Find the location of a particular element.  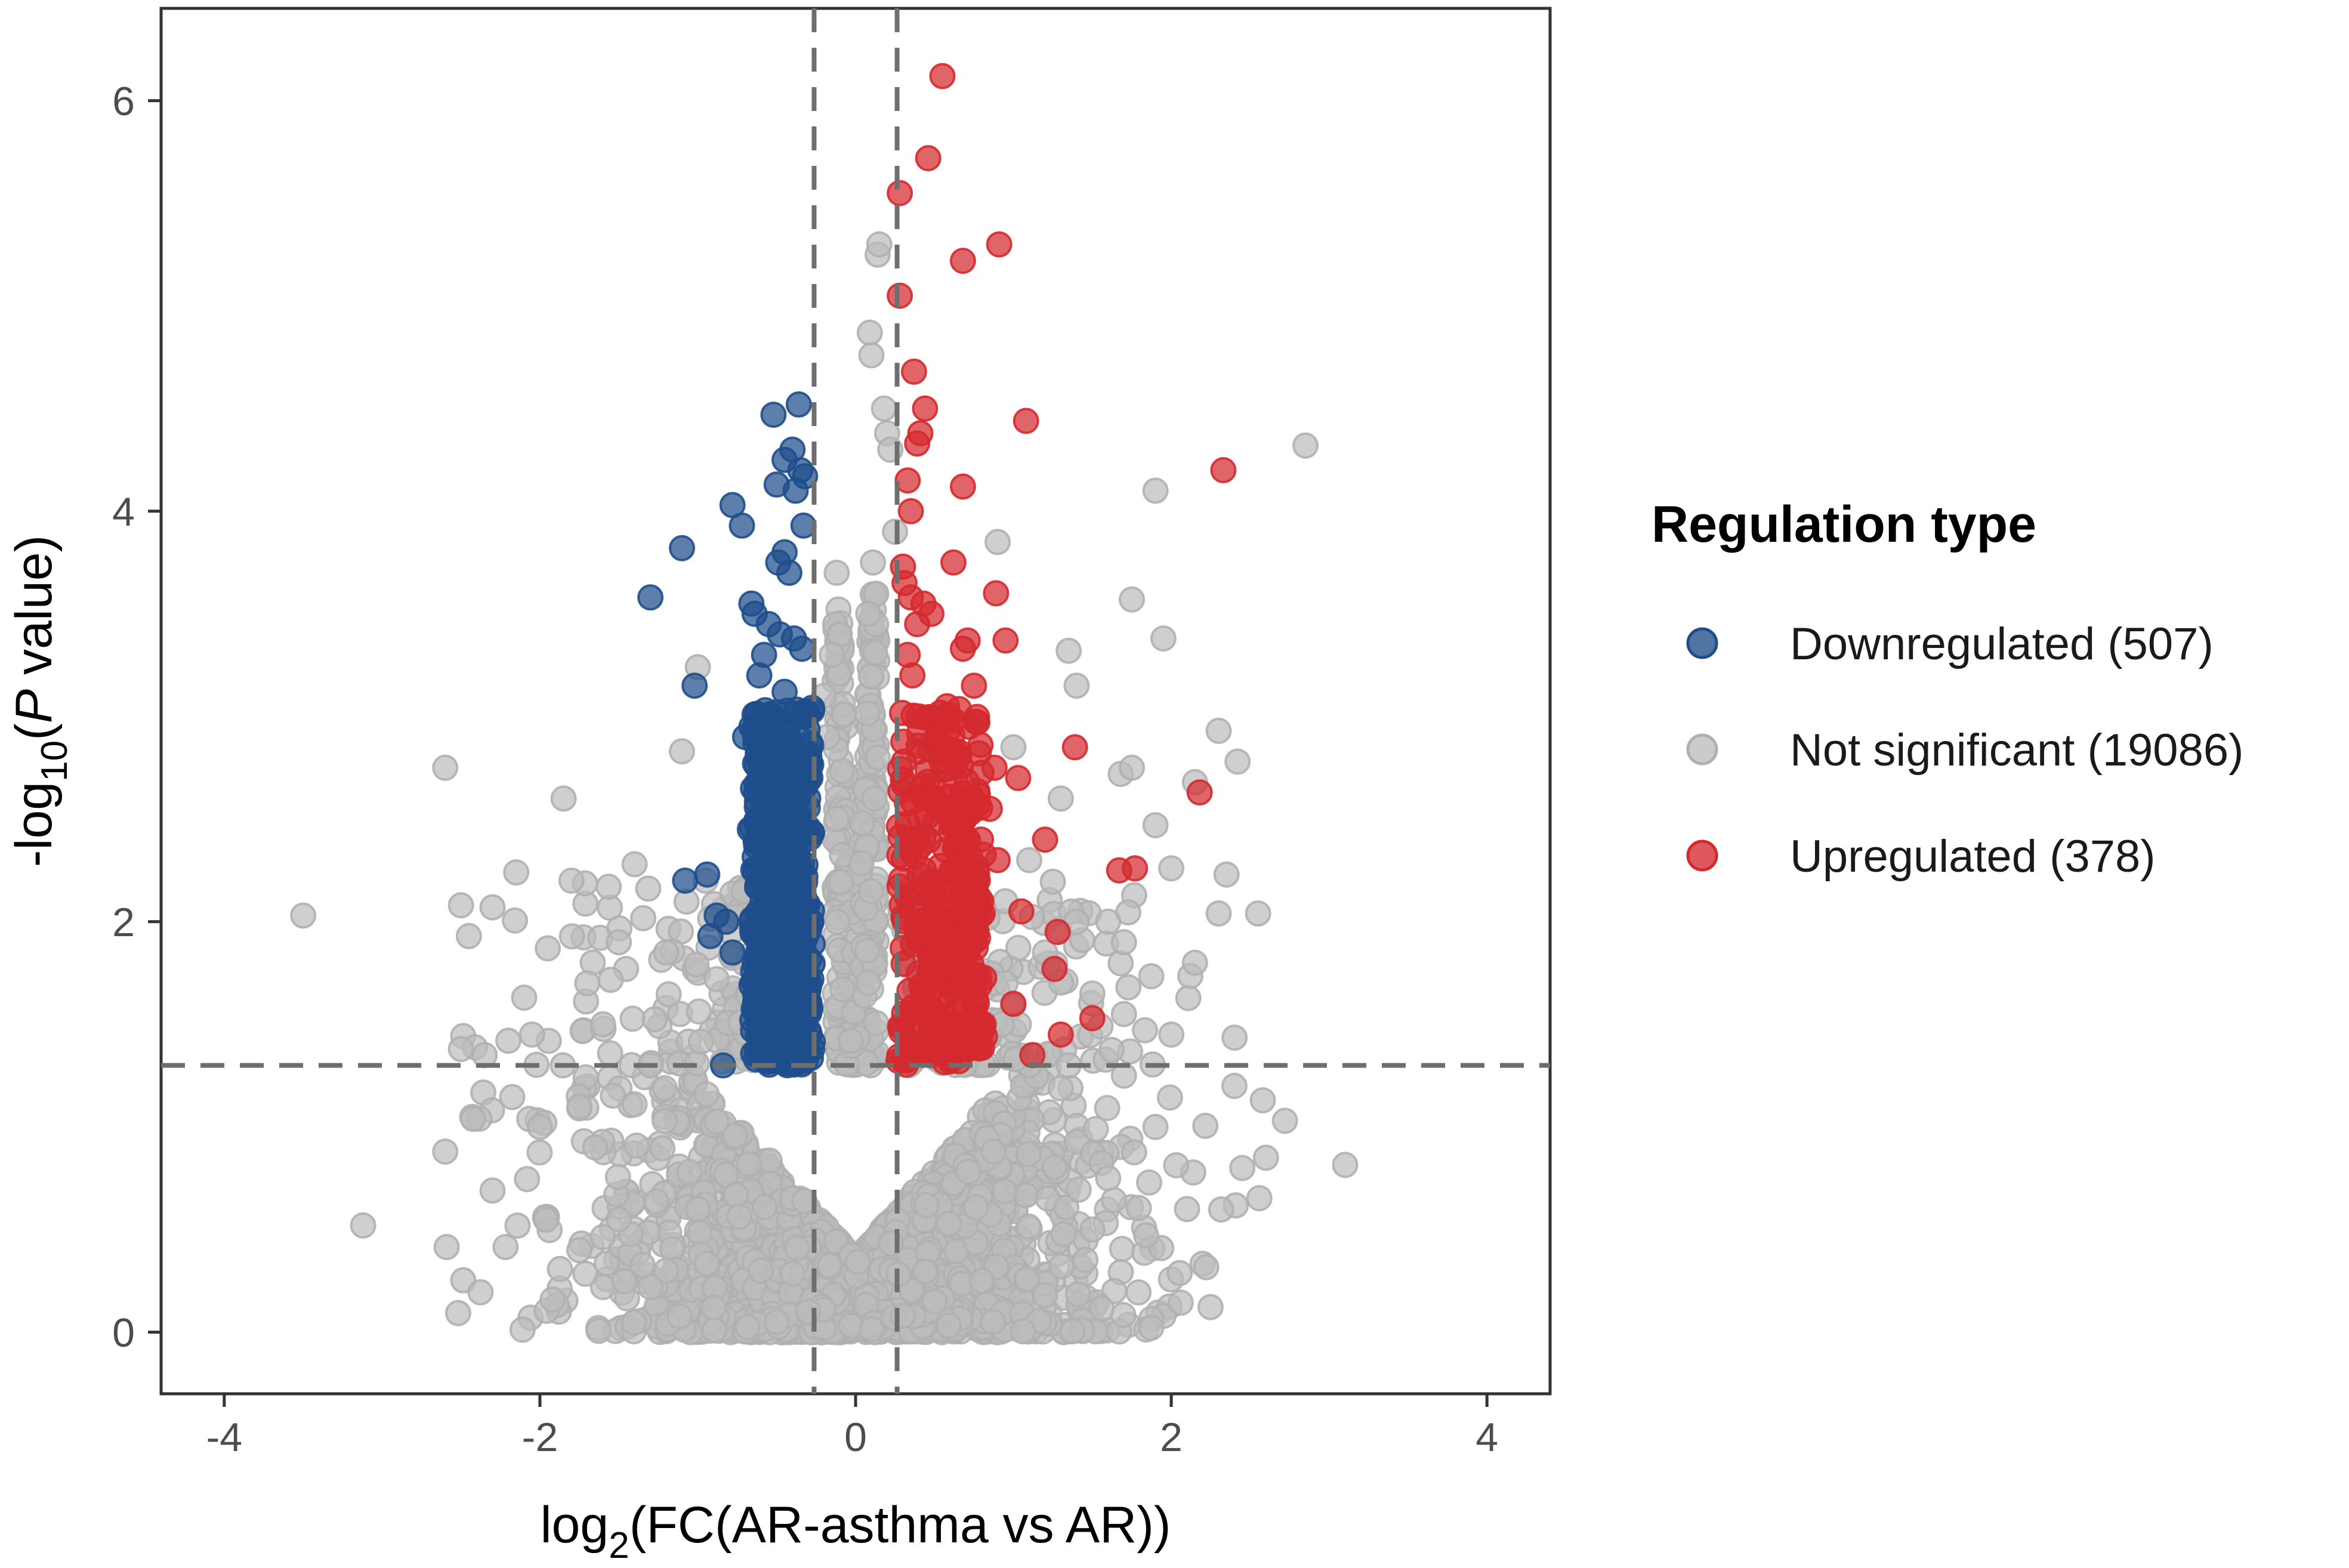

x-axis-title: log2(FC(AR-asthma vs AR)) is located at coordinates (855, 1531).